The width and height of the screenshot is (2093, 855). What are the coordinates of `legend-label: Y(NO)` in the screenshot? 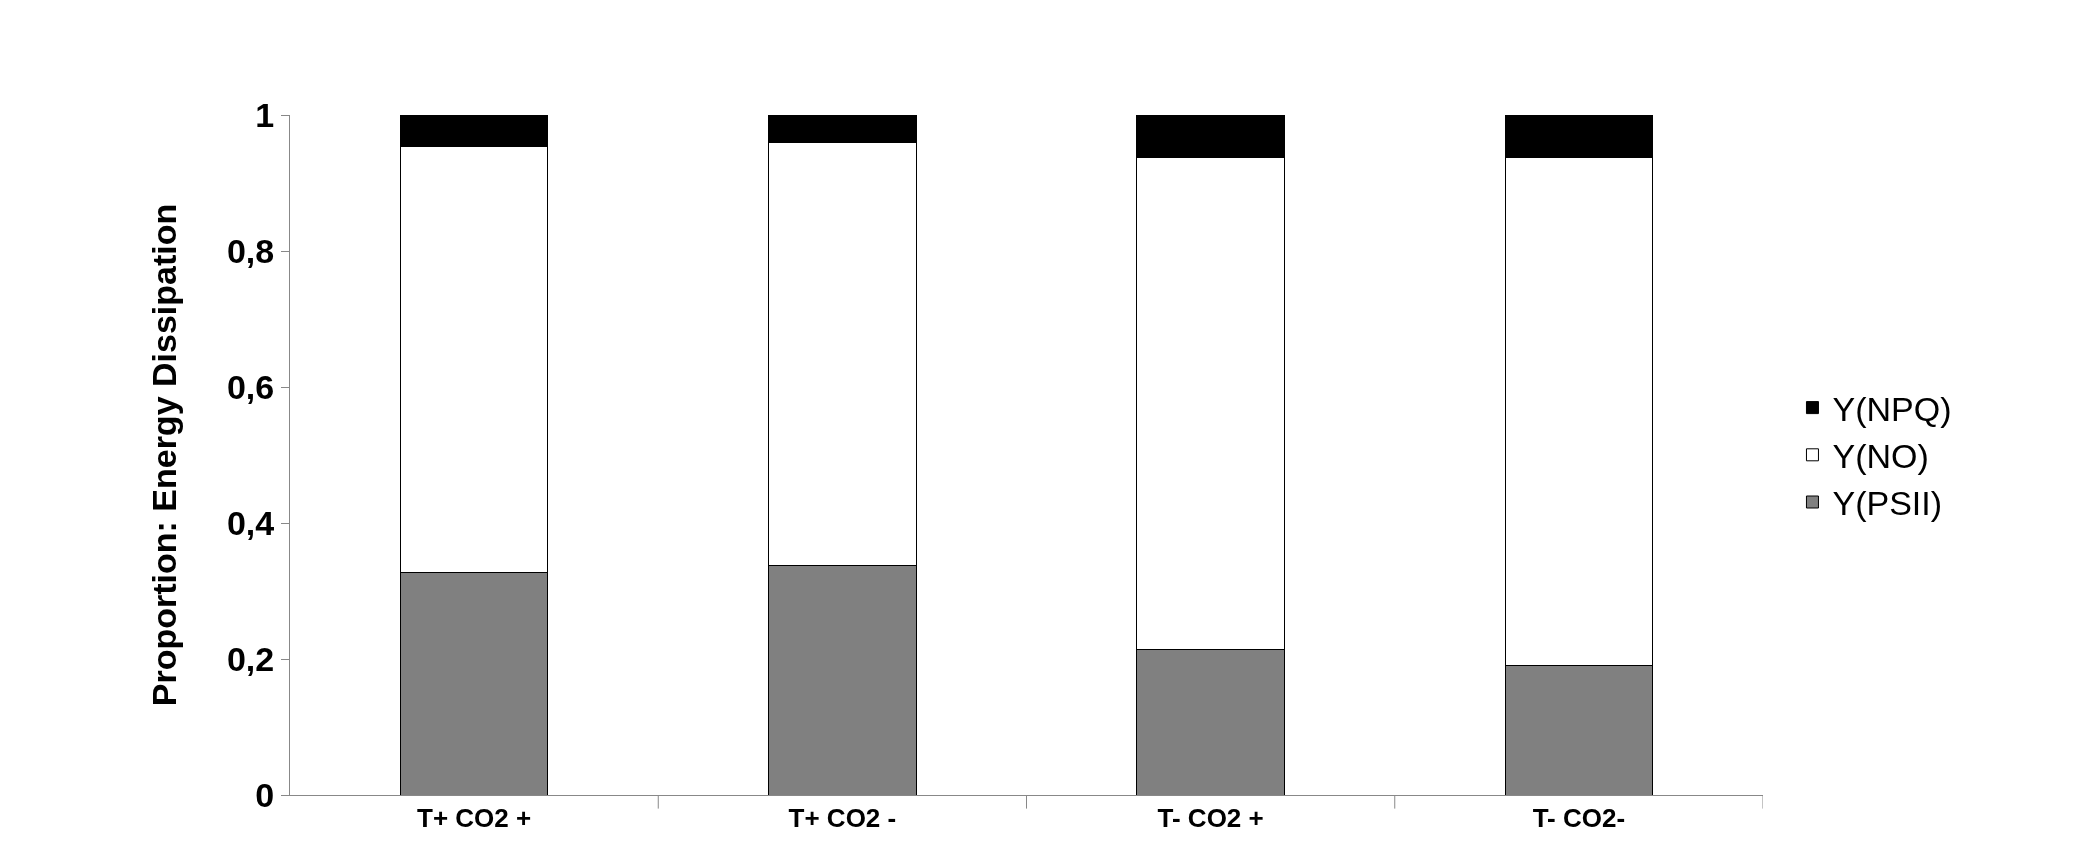 It's located at (1880, 456).